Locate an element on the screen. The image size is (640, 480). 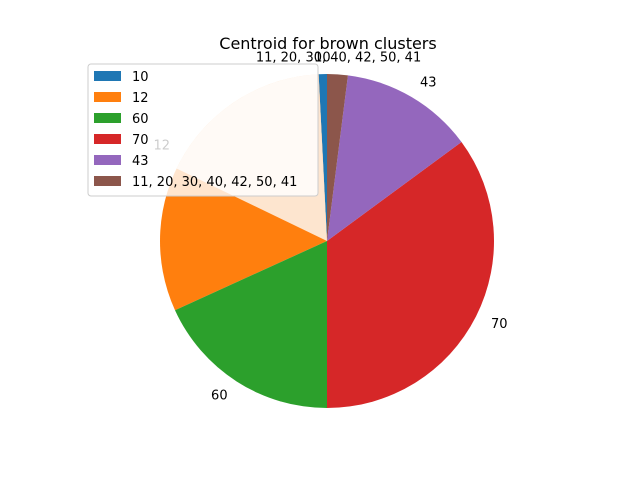
legend-label-1: 12 is located at coordinates (140, 98).